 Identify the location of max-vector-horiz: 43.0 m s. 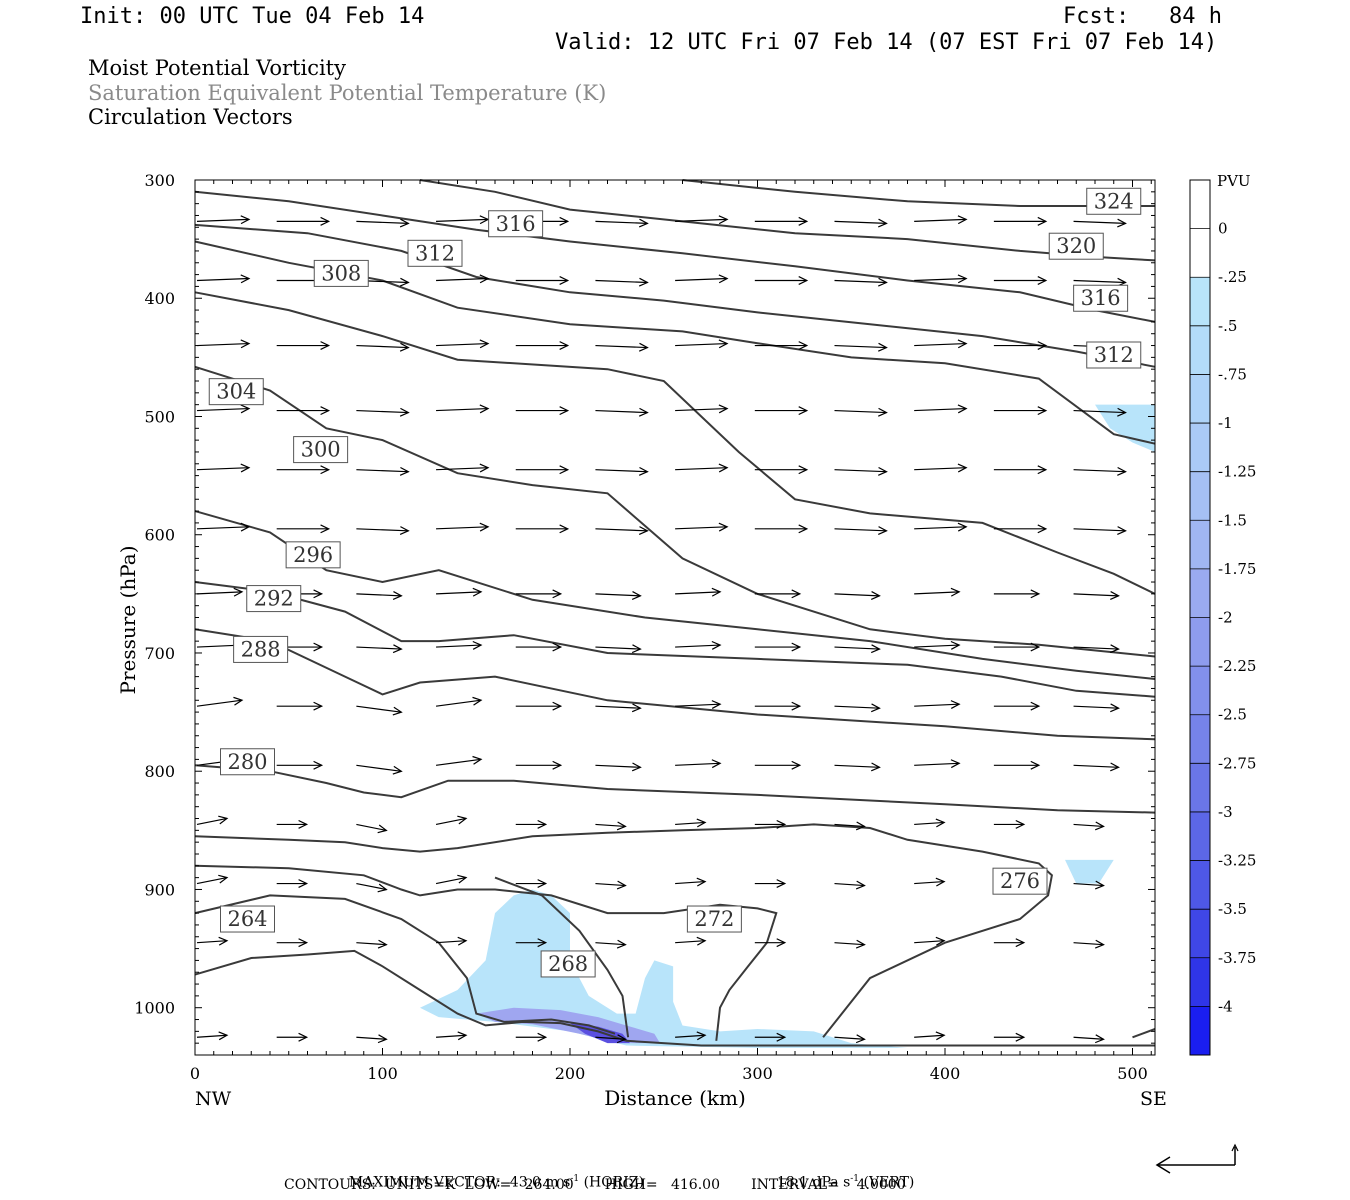
(540, 1182).